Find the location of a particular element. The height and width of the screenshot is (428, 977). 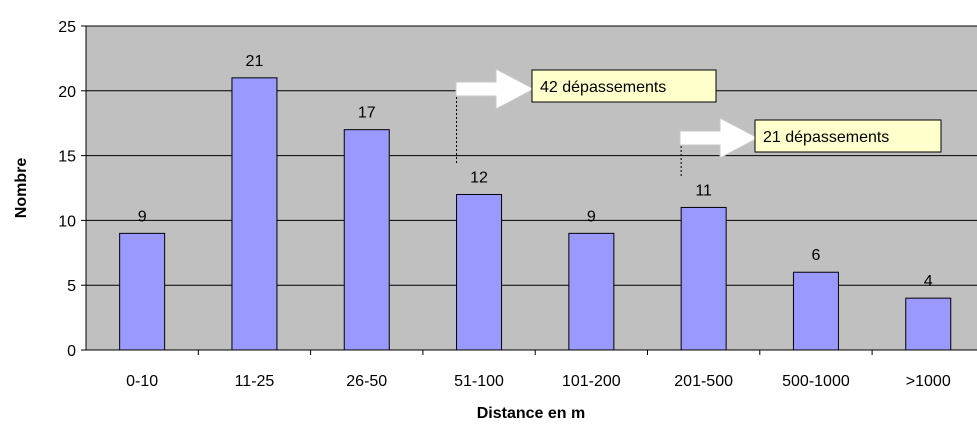

data-label: 12 is located at coordinates (479, 177).